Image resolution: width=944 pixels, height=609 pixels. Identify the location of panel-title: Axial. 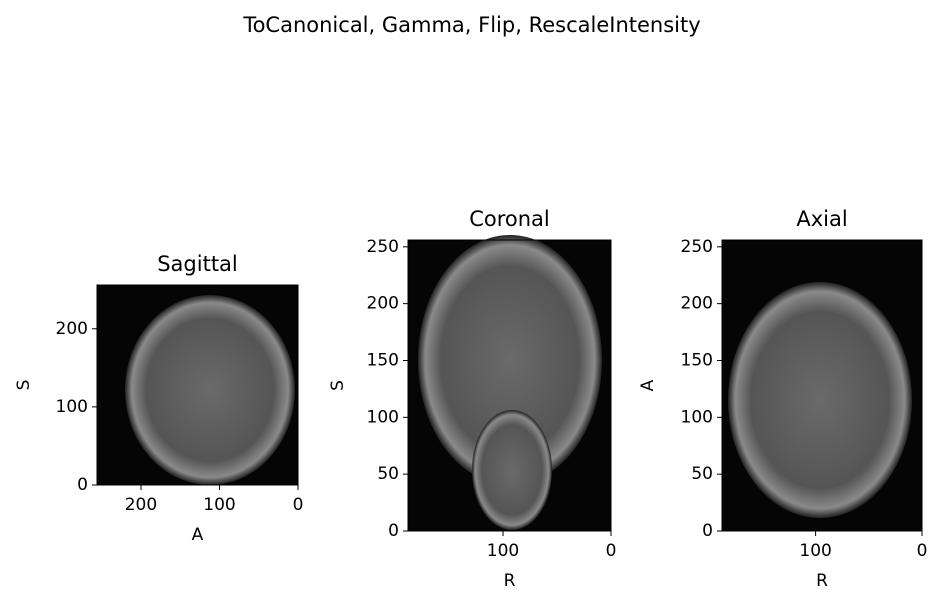
(821, 219).